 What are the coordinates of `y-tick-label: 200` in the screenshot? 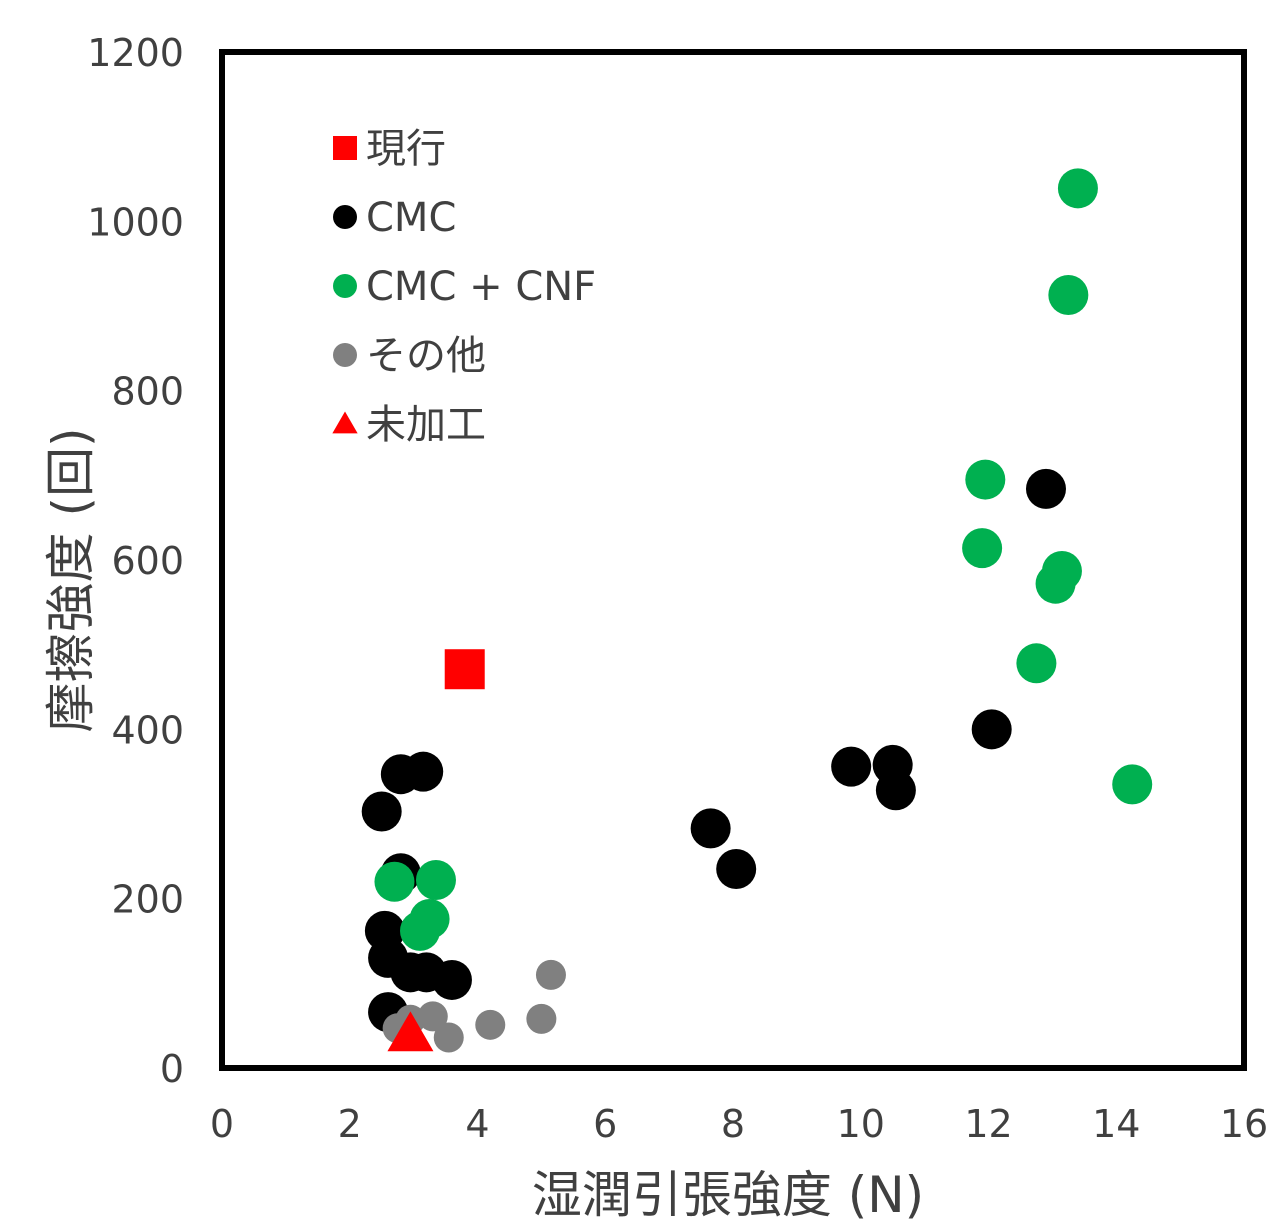 It's located at (147, 900).